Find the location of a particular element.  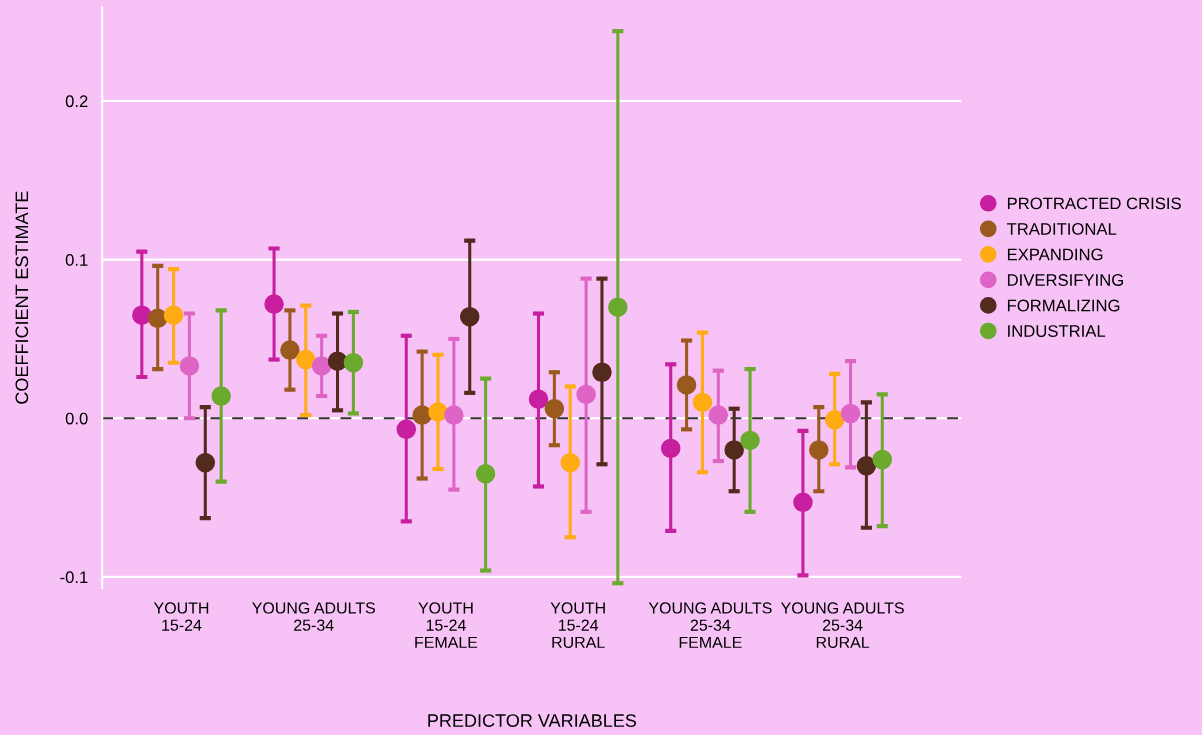

y-tick-label: -0.1 is located at coordinates (74, 577).